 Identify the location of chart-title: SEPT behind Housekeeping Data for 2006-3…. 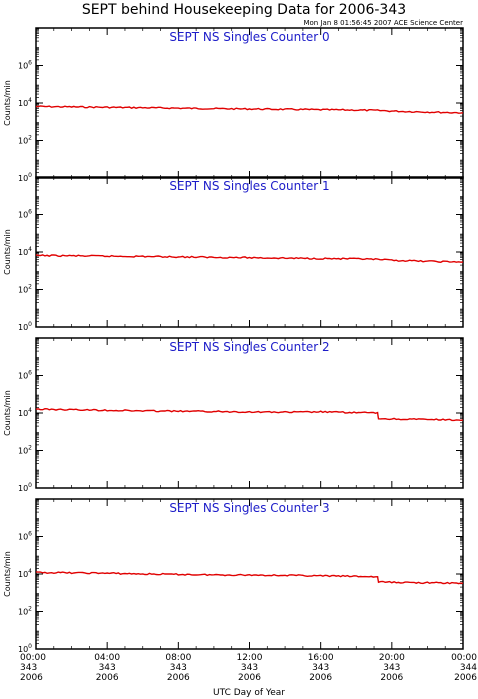
(244, 10).